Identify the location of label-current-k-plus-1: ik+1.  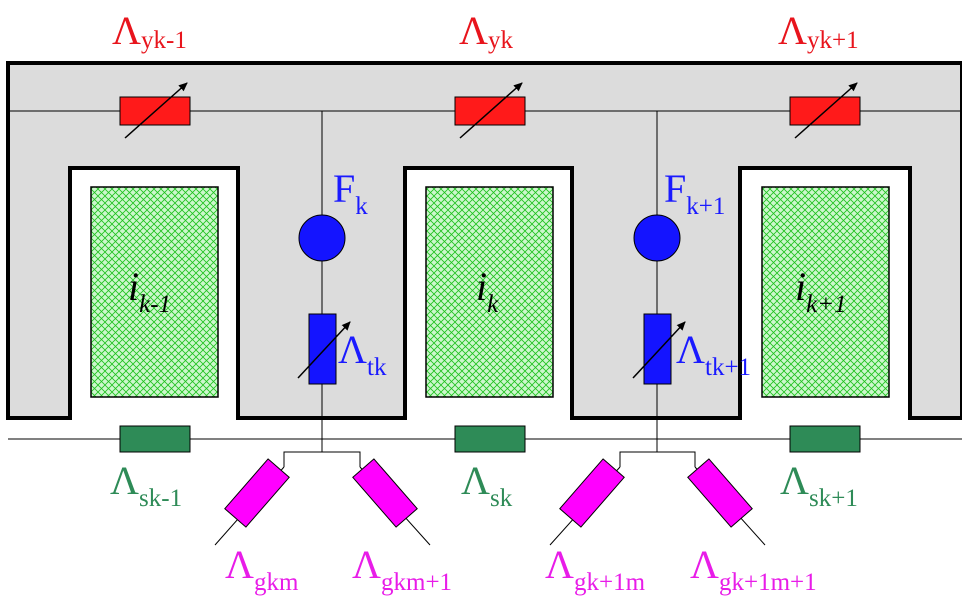
(821, 291).